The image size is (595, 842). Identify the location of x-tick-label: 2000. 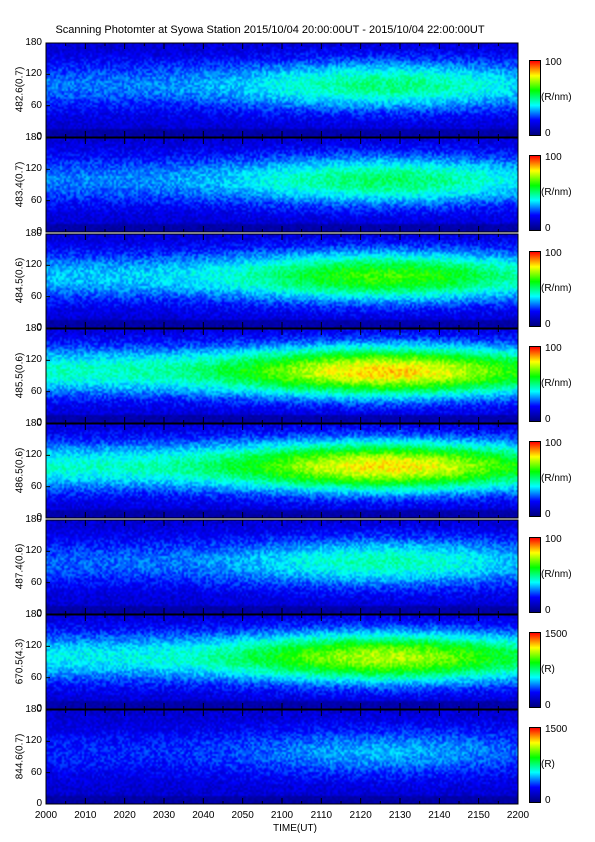
(46, 815).